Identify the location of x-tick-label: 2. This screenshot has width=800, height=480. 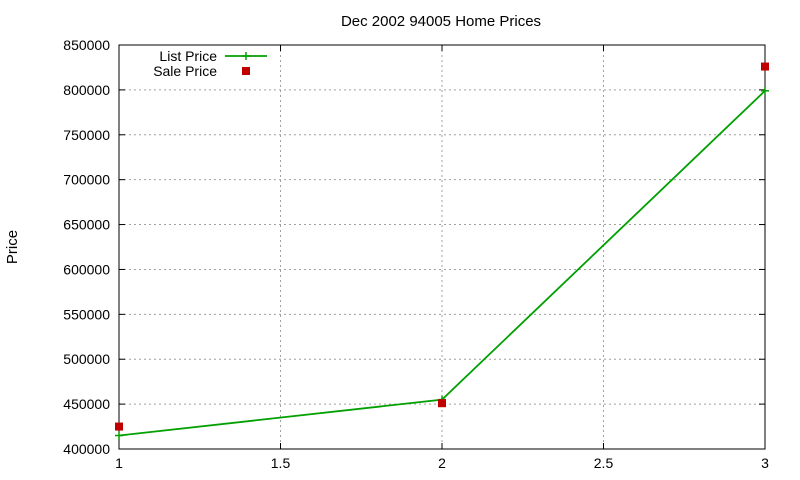
(442, 463).